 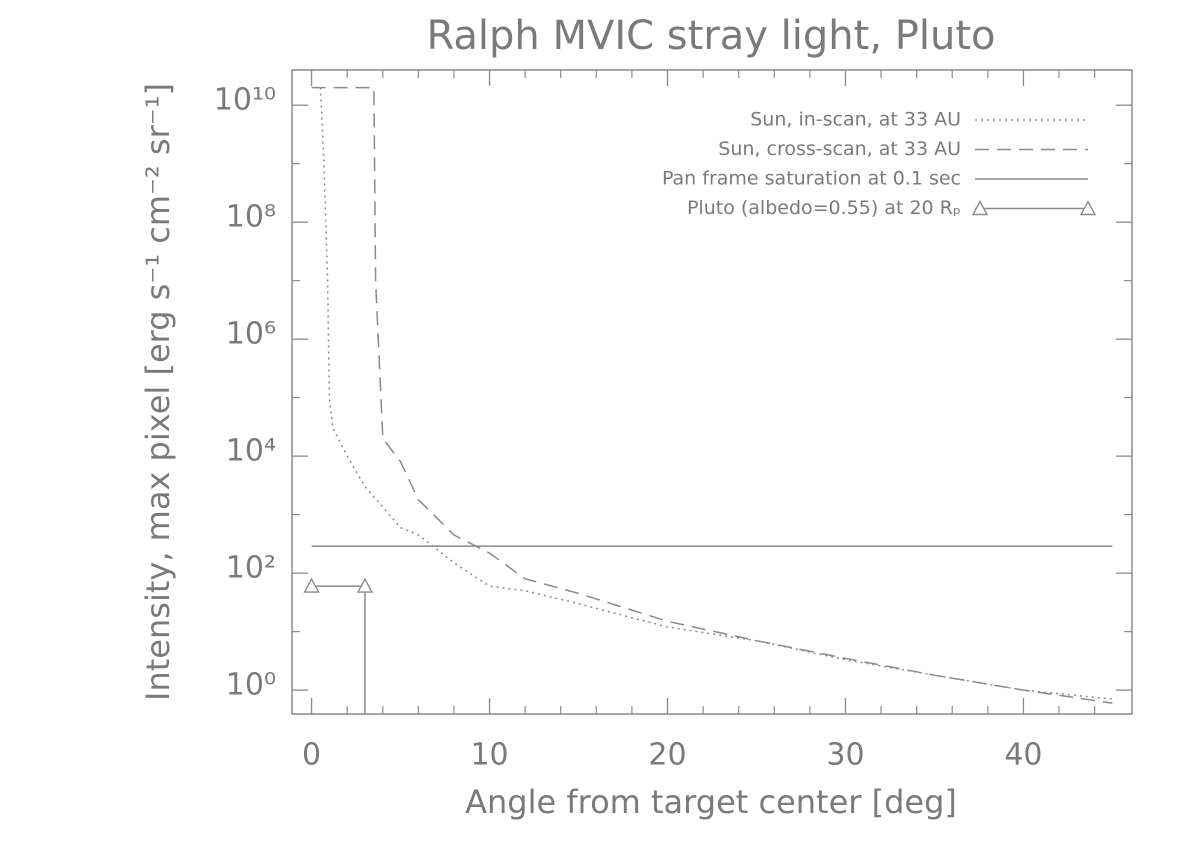 What do you see at coordinates (1023, 755) in the screenshot?
I see `x-tick-label: 40` at bounding box center [1023, 755].